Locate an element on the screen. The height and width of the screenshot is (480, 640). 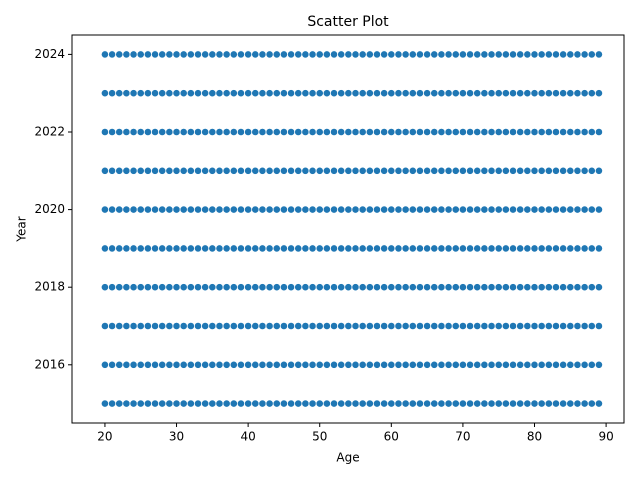
y-tick-label: 2016 is located at coordinates (49, 364).